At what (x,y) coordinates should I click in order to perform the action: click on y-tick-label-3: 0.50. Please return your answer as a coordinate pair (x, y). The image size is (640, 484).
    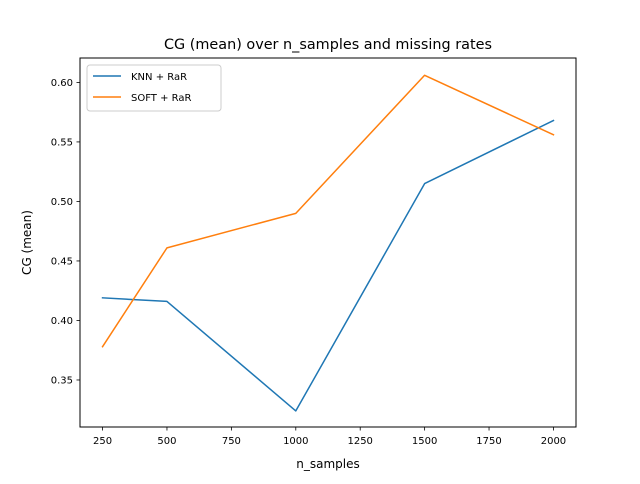
    Looking at the image, I should click on (62, 202).